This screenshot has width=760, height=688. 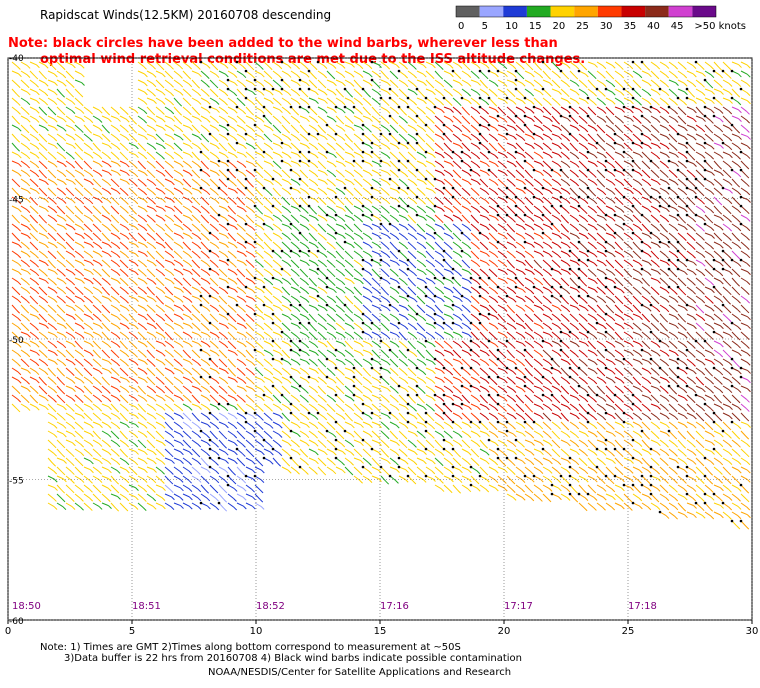 What do you see at coordinates (504, 631) in the screenshot?
I see `longitude-tick-label: 20` at bounding box center [504, 631].